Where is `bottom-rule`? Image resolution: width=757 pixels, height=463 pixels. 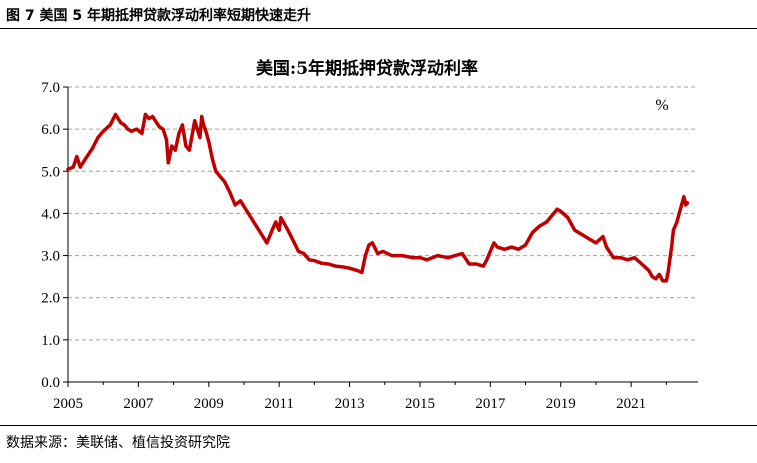
bottom-rule is located at coordinates (378, 425).